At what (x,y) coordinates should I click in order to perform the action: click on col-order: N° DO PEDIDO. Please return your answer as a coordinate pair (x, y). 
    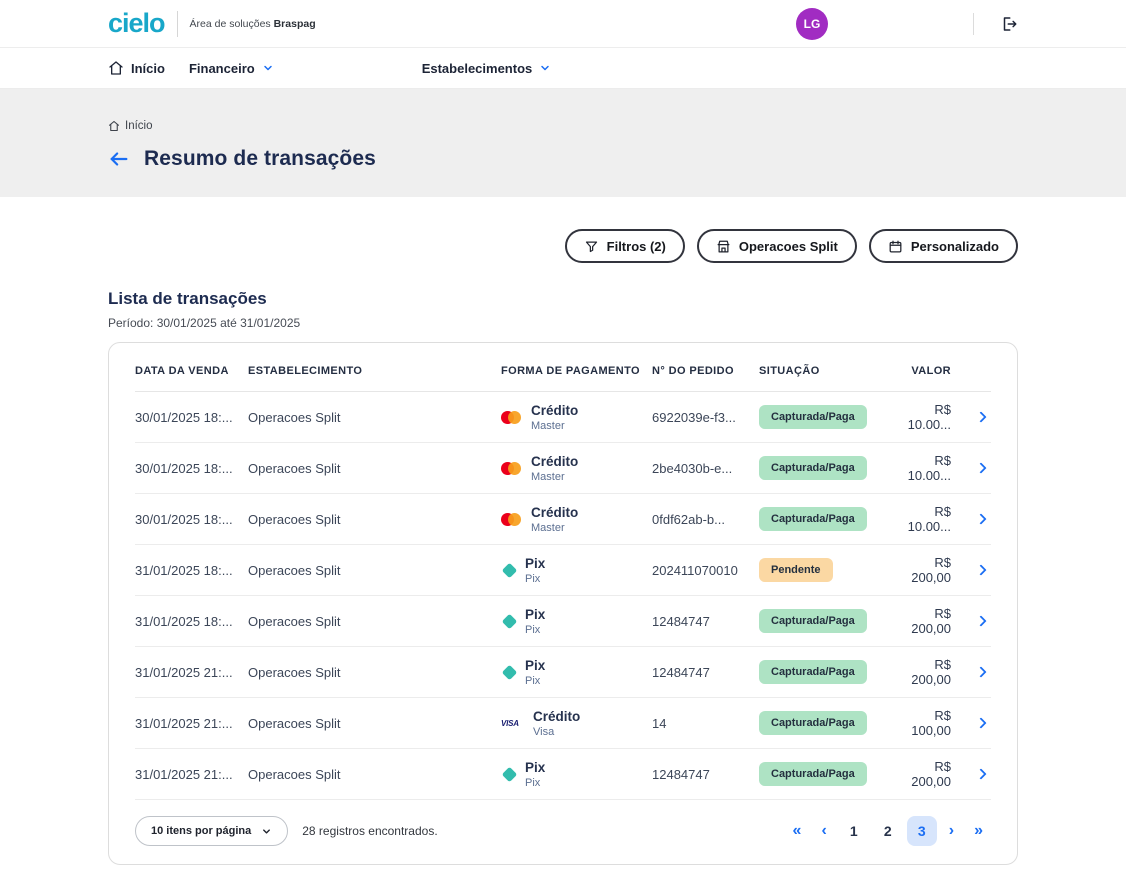
    Looking at the image, I should click on (693, 371).